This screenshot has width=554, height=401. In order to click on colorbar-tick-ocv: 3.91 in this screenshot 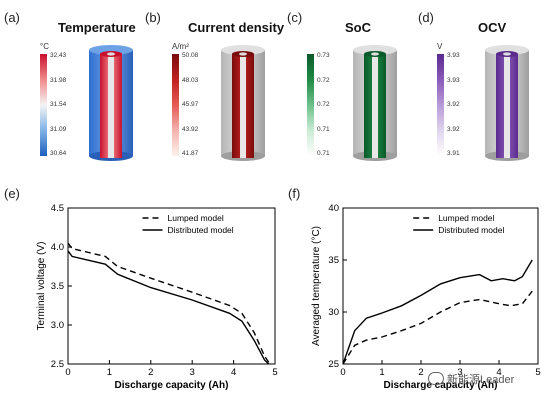, I will do `click(453, 153)`.